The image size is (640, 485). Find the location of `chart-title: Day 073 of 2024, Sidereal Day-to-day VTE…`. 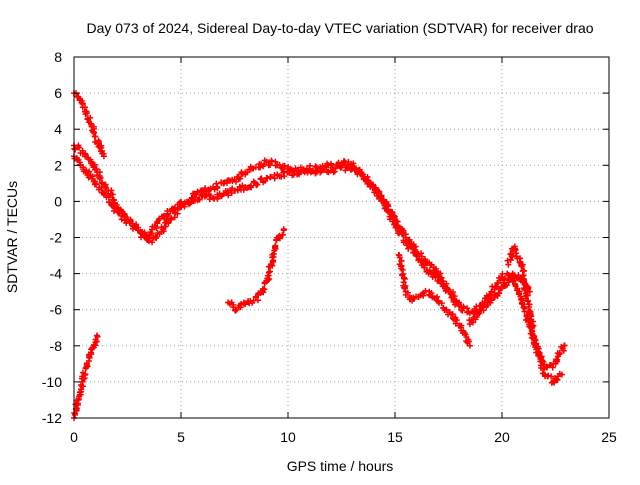

chart-title: Day 073 of 2024, Sidereal Day-to-day VTE… is located at coordinates (339, 28).